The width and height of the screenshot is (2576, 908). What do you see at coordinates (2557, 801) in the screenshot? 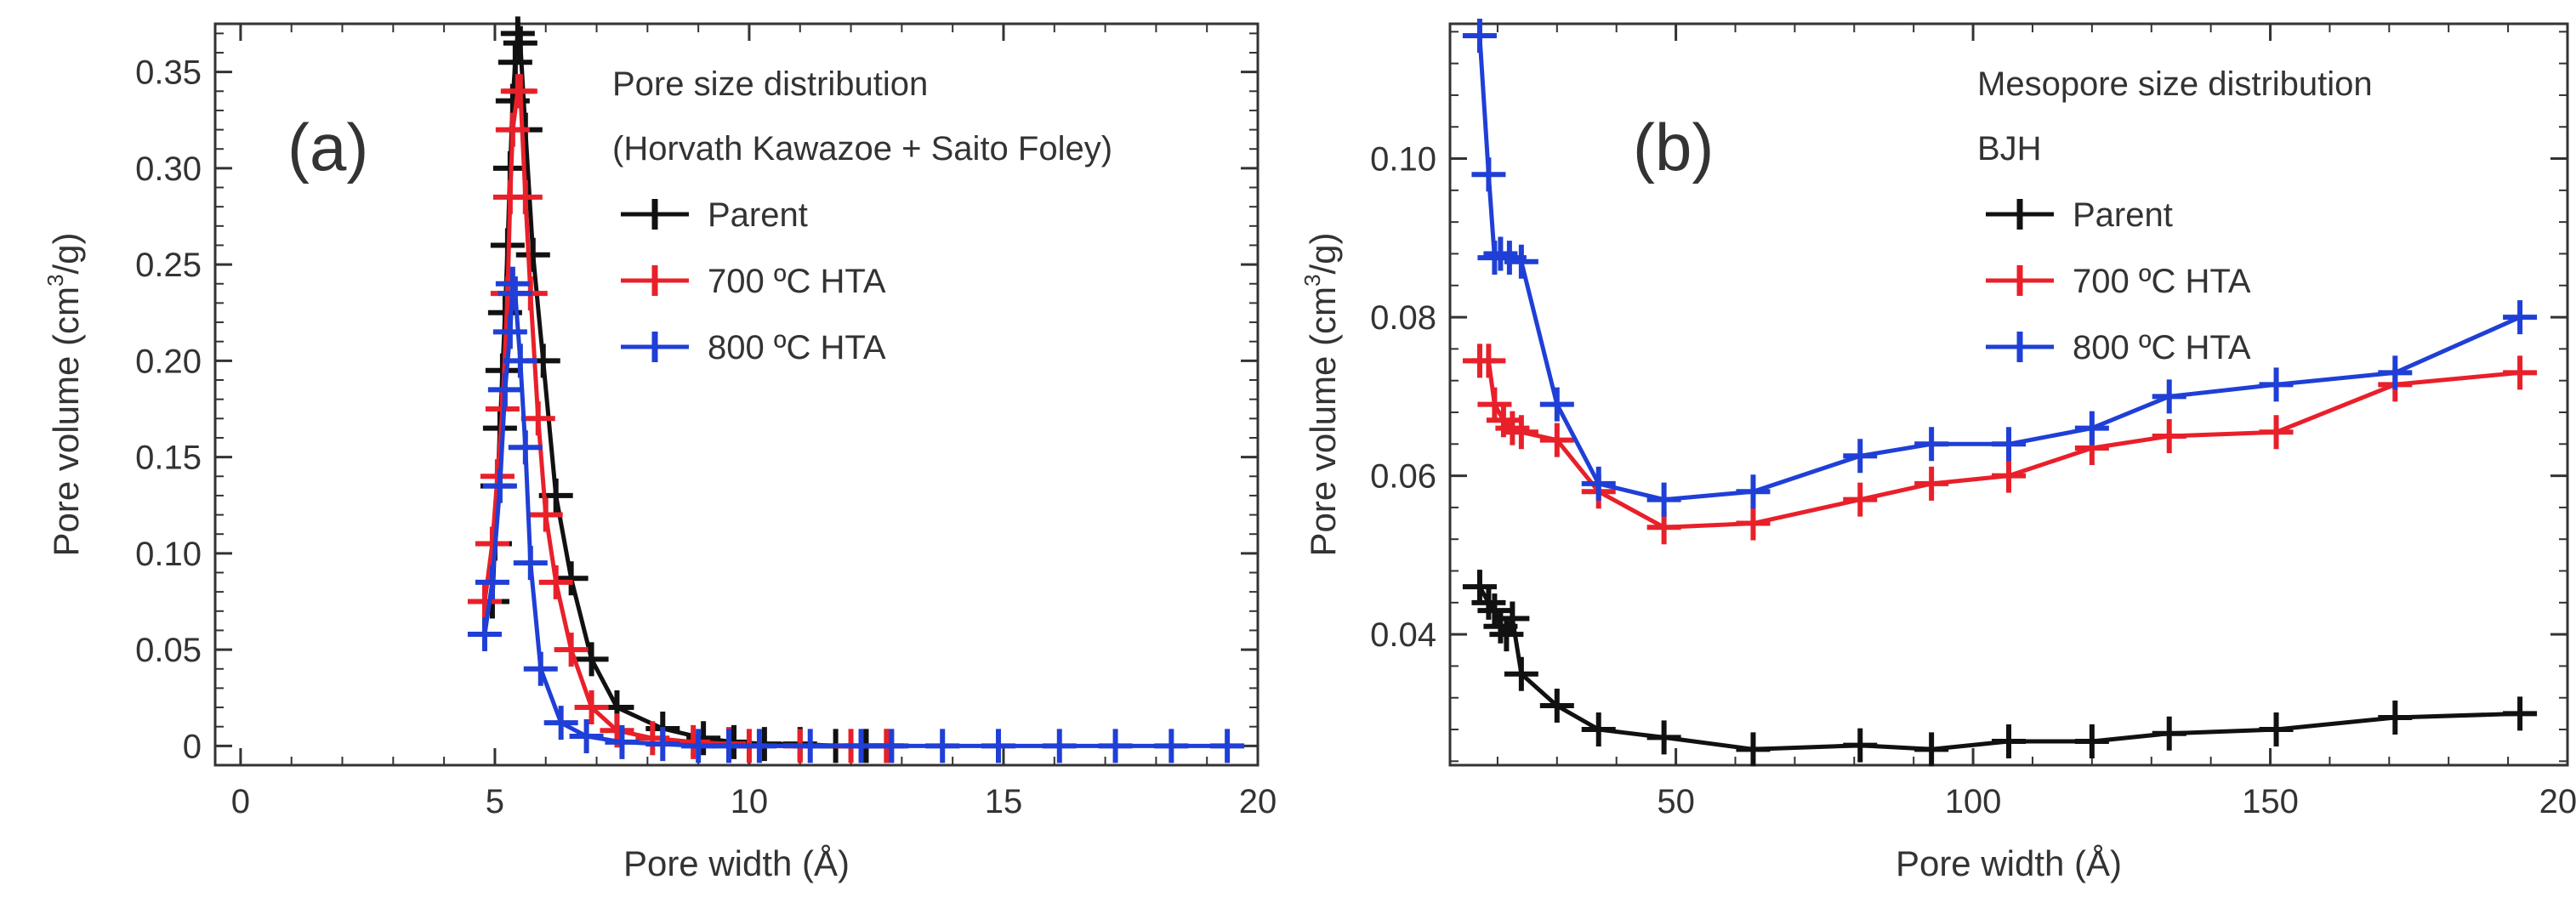
I see `x-tick-label-b: 200` at bounding box center [2557, 801].